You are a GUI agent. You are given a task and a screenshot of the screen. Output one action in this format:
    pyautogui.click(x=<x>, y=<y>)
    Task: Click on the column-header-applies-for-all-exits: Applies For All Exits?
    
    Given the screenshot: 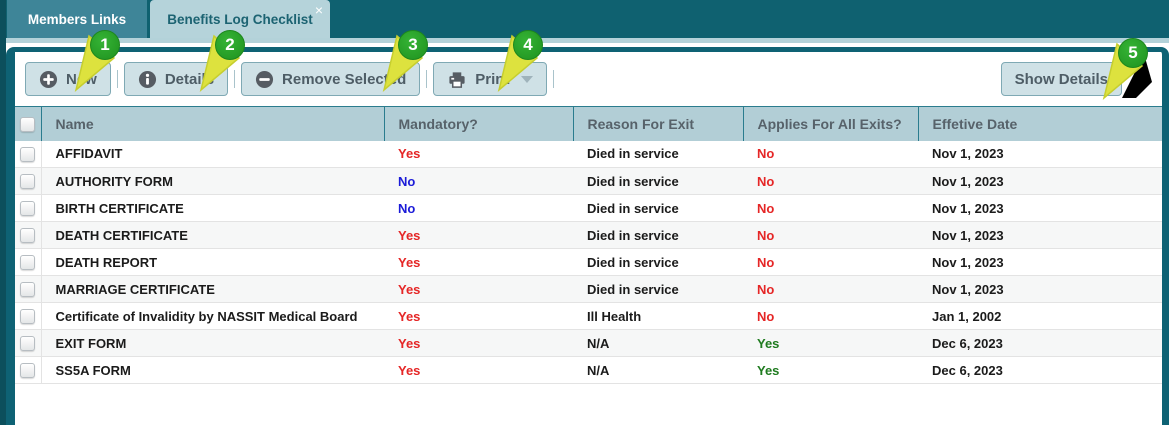 What is the action you would take?
    pyautogui.click(x=830, y=123)
    